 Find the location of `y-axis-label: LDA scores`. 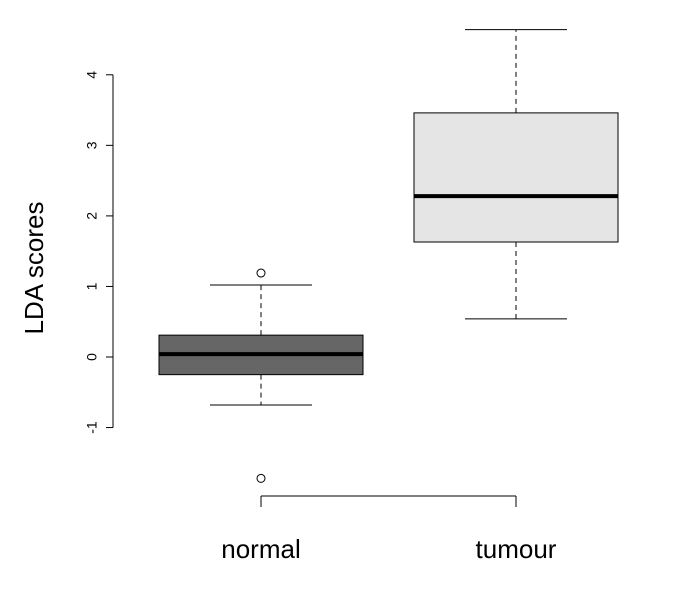

y-axis-label: LDA scores is located at coordinates (34, 268).